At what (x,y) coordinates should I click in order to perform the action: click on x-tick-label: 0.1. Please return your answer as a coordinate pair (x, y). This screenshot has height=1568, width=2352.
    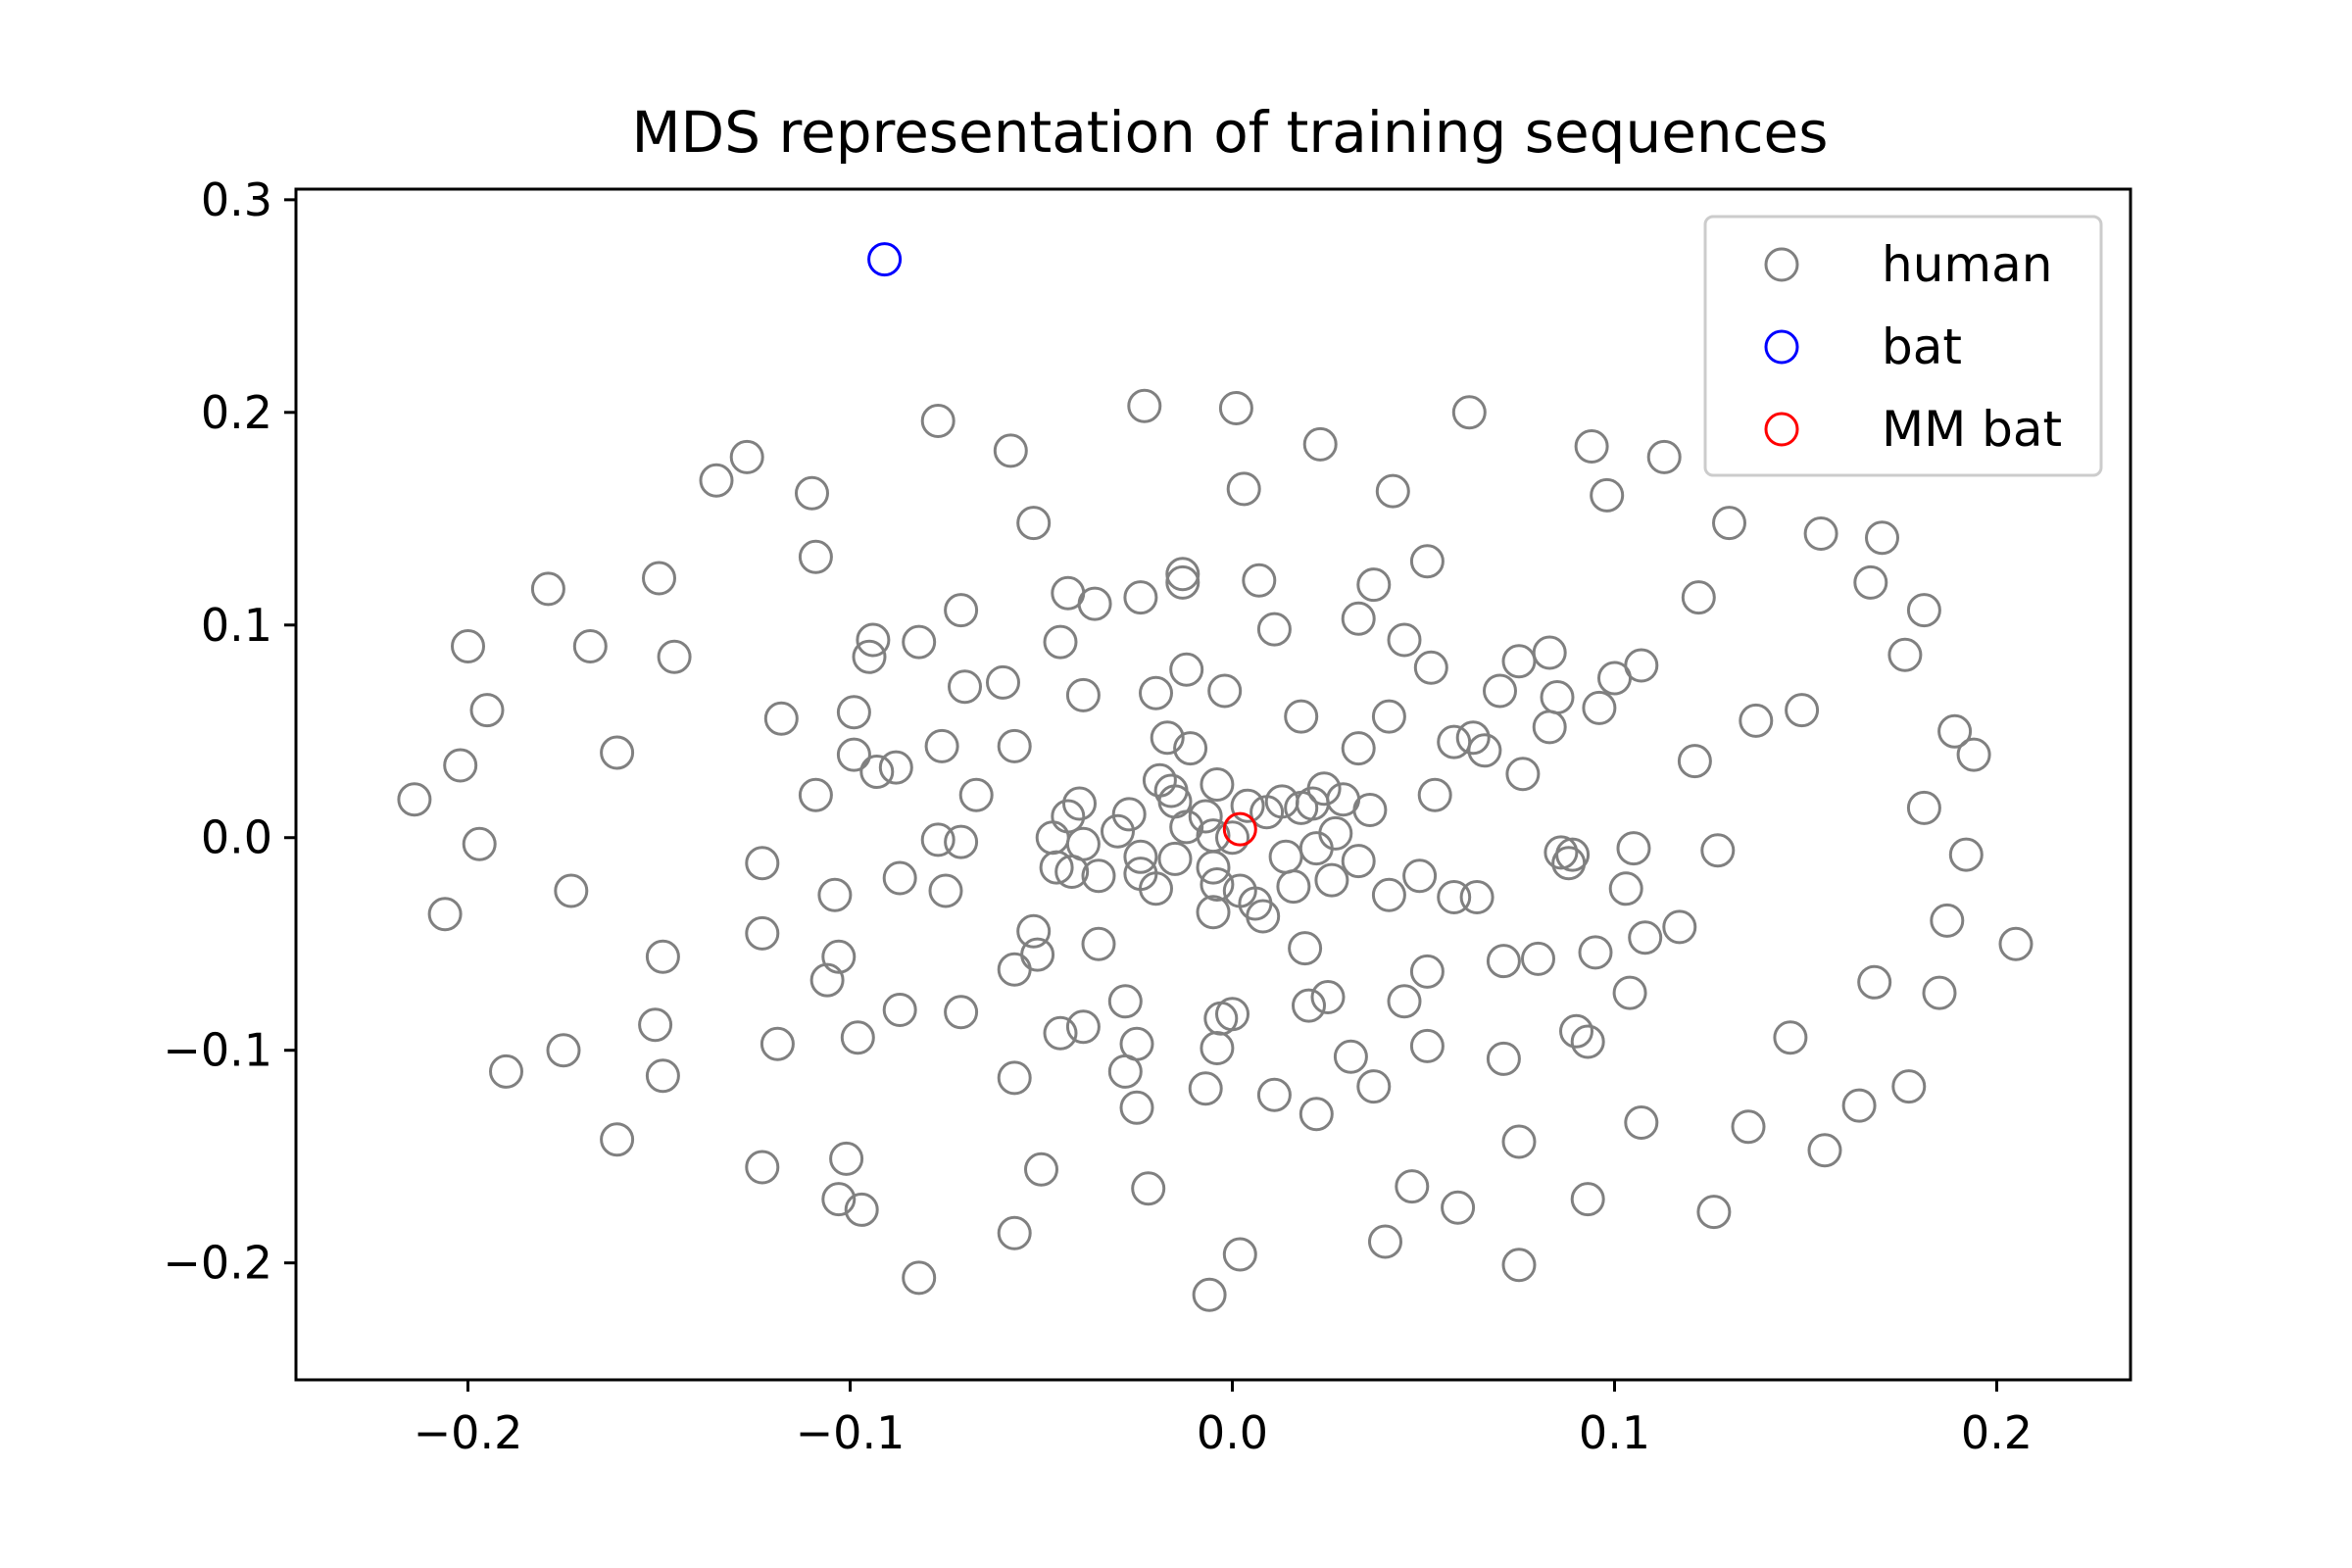
    Looking at the image, I should click on (1614, 1432).